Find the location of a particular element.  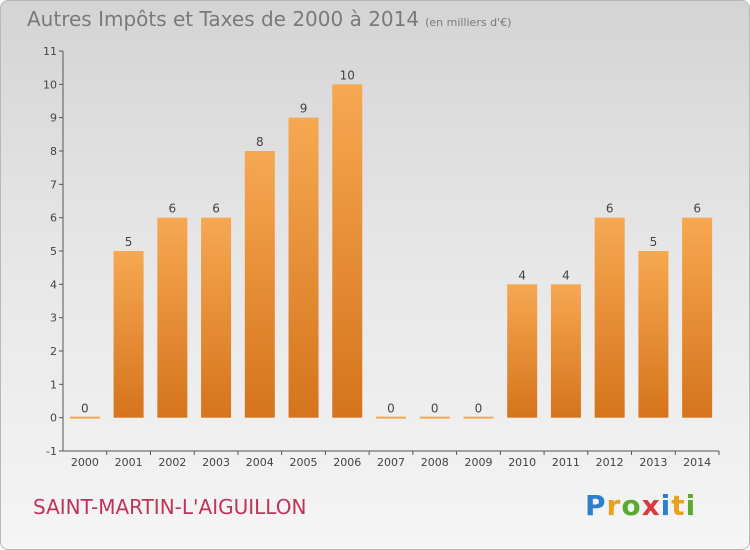

x-tick-label: 2009 is located at coordinates (478, 462).